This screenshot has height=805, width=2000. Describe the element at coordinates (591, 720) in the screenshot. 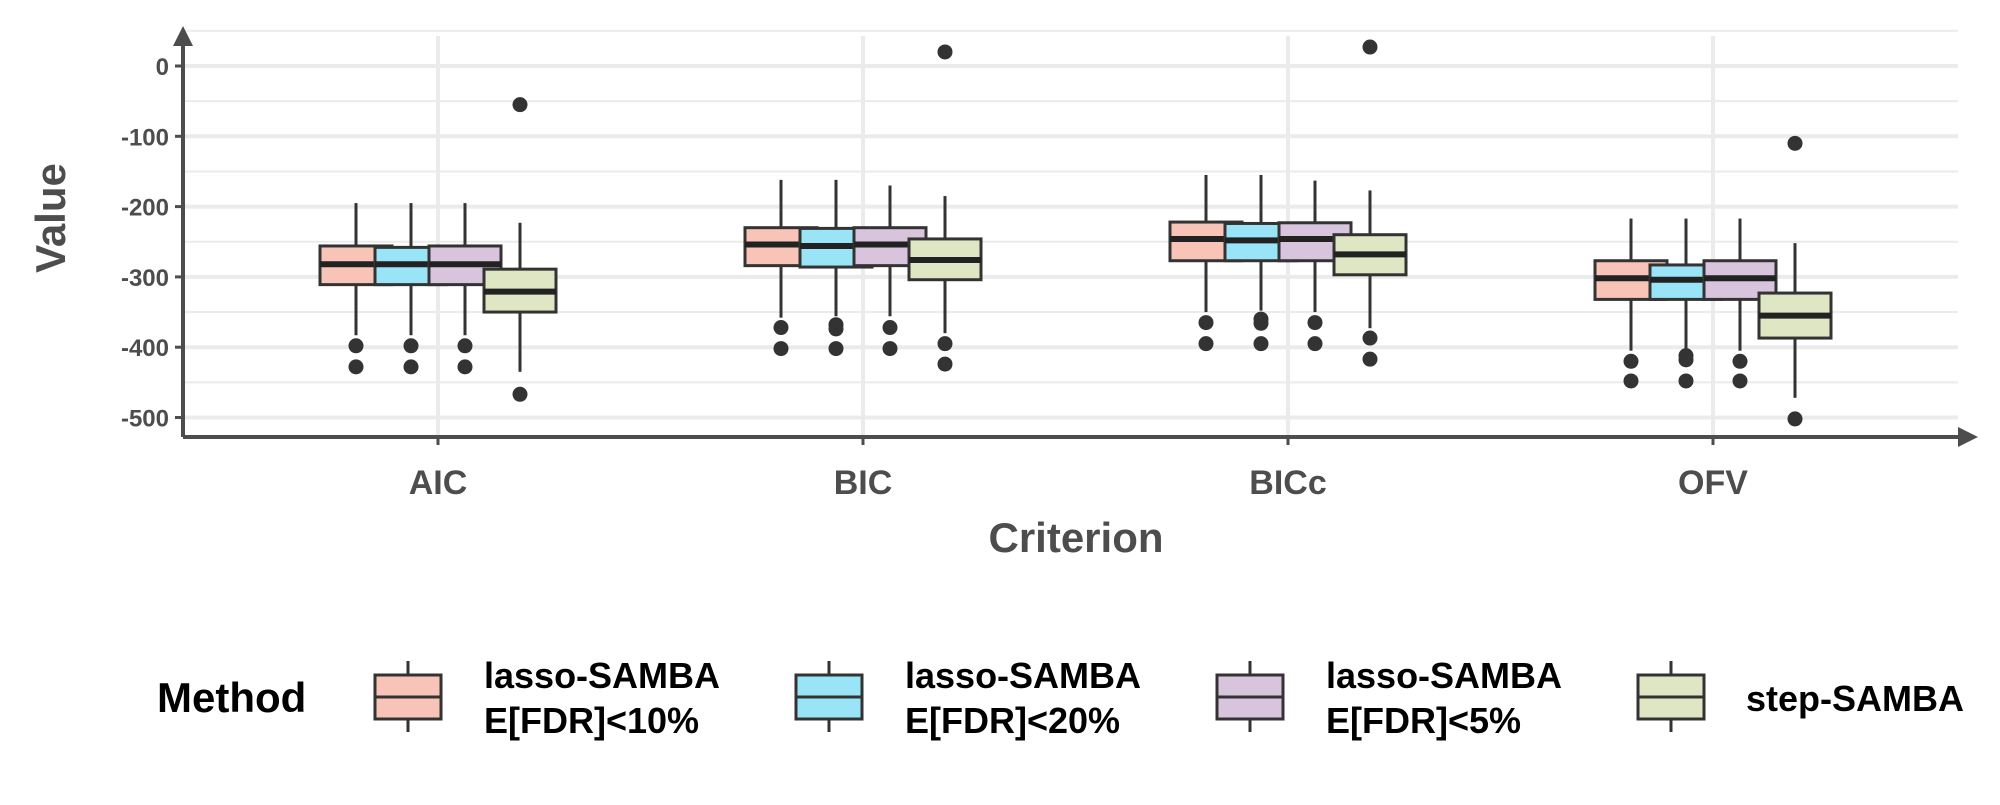

I see `legend-label: E[FDR]<10%` at that location.